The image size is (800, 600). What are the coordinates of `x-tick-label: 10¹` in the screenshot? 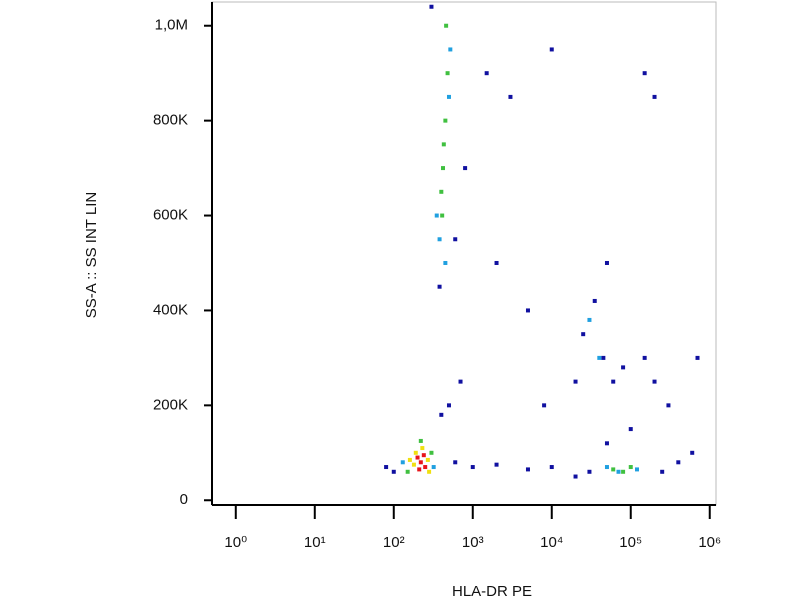 It's located at (315, 542).